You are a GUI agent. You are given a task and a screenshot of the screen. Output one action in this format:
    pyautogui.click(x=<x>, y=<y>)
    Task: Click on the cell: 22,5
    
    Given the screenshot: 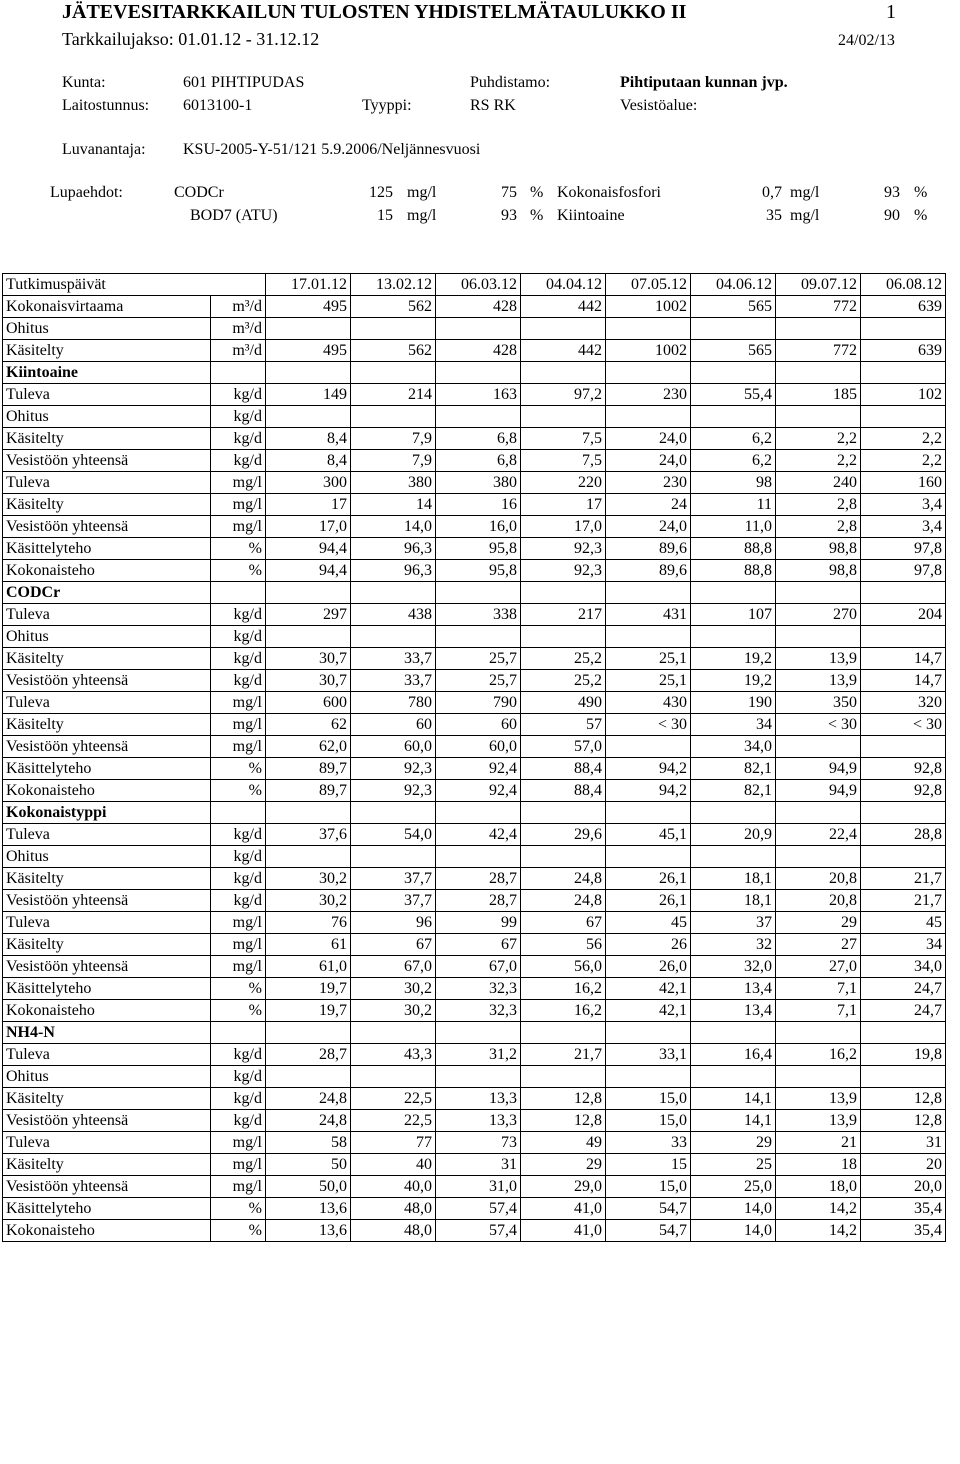 What is the action you would take?
    pyautogui.click(x=393, y=1098)
    